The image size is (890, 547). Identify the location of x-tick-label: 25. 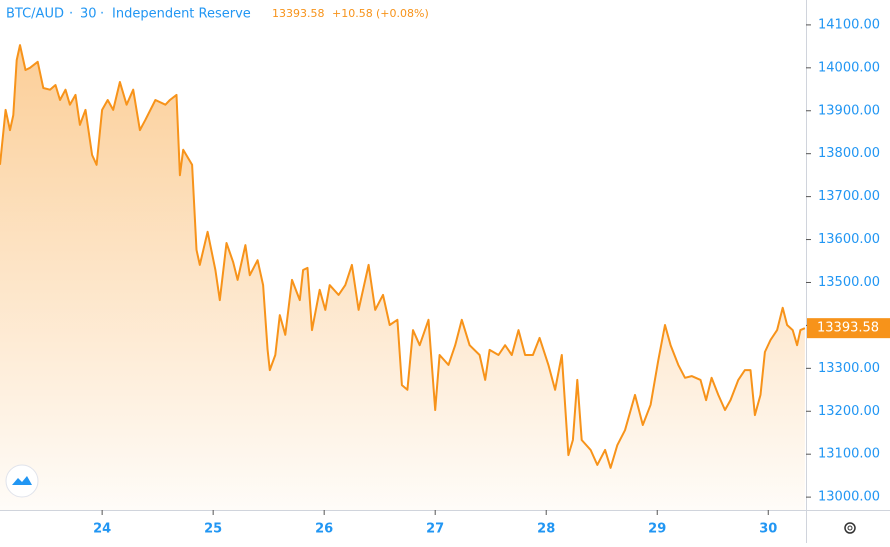
(213, 529).